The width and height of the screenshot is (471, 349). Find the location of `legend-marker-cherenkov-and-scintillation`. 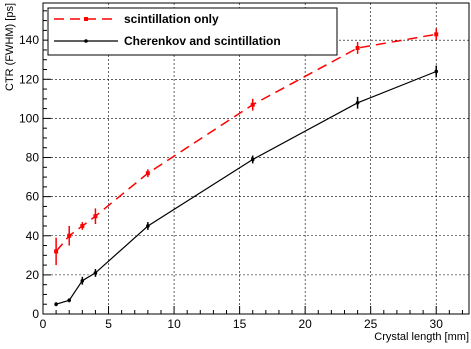

legend-marker-cherenkov-and-scintillation is located at coordinates (86, 41).